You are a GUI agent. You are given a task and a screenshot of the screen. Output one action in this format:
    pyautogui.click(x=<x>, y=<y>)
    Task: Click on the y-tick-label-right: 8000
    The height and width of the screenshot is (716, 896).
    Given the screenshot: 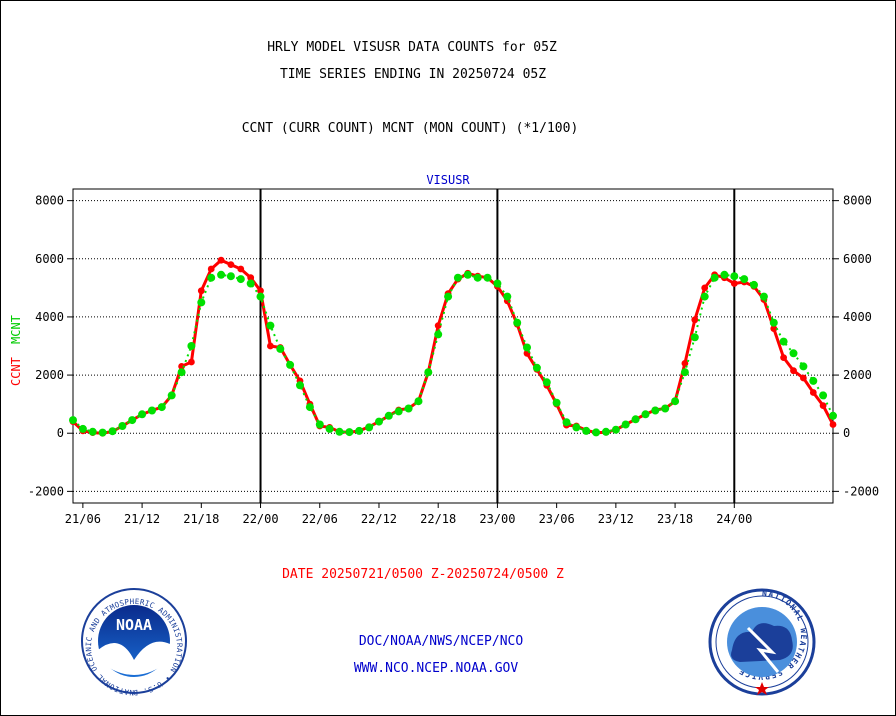 What is the action you would take?
    pyautogui.click(x=857, y=201)
    